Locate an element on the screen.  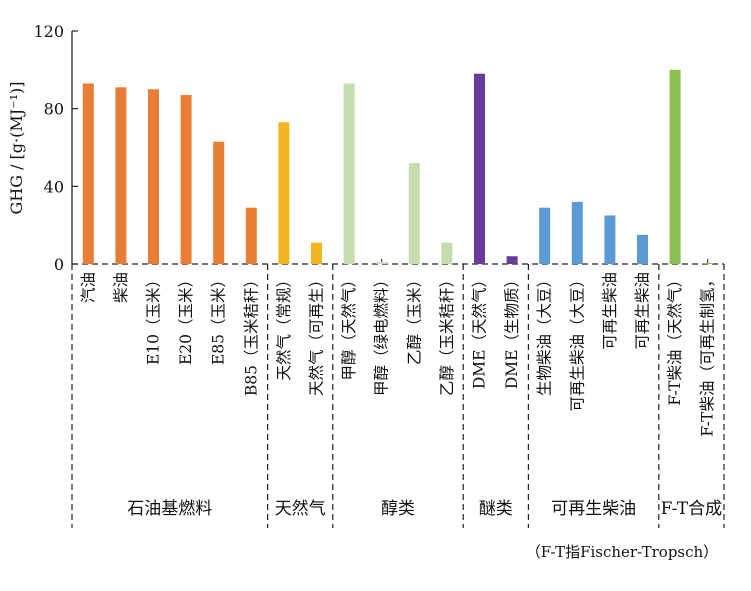
group-label: 醚类 is located at coordinates (496, 509).